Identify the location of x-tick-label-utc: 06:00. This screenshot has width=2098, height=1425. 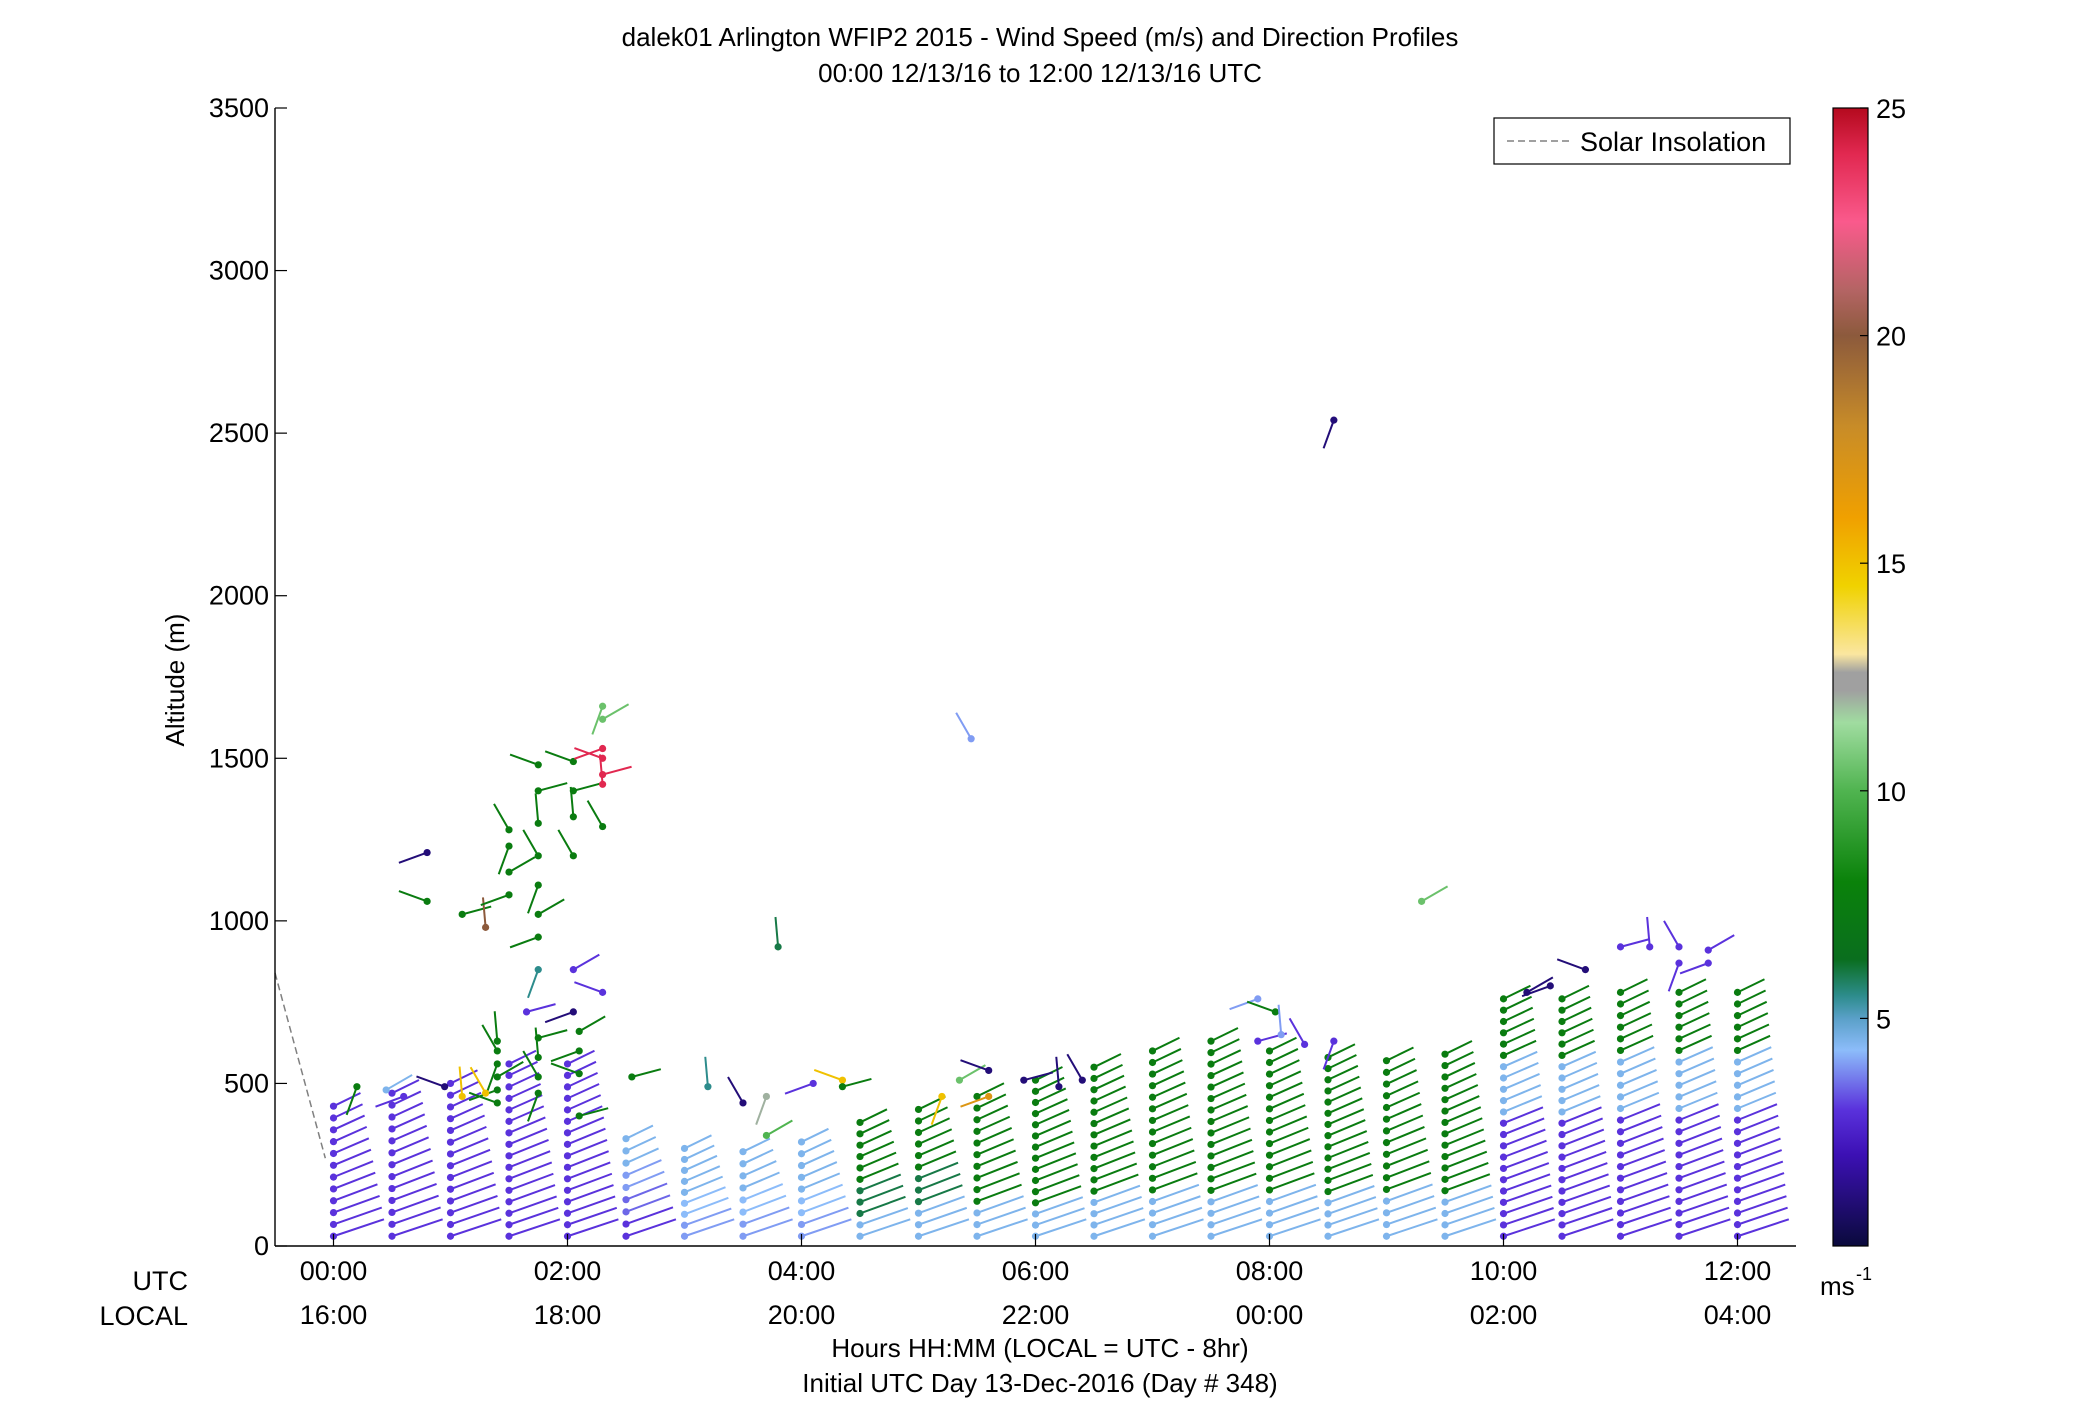
(1036, 1271).